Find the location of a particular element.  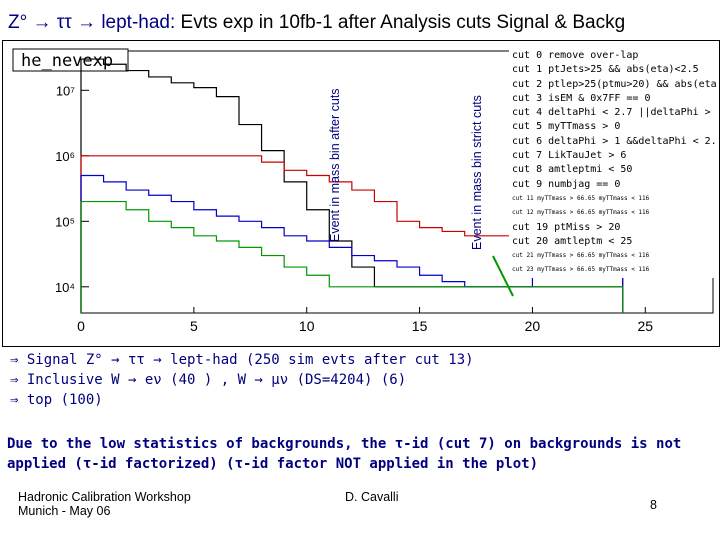

cut-item: cut 20 amtleptm < 25 is located at coordinates (572, 241).